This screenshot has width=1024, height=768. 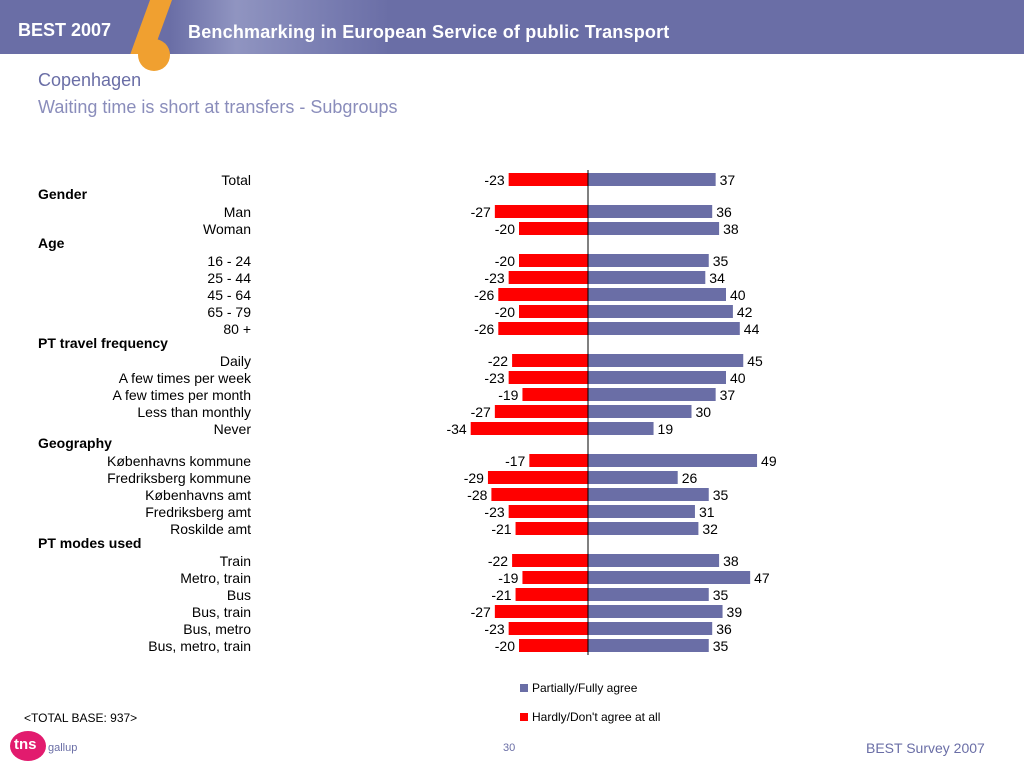 What do you see at coordinates (755, 361) in the screenshot?
I see `data-label-positive-daily: 45` at bounding box center [755, 361].